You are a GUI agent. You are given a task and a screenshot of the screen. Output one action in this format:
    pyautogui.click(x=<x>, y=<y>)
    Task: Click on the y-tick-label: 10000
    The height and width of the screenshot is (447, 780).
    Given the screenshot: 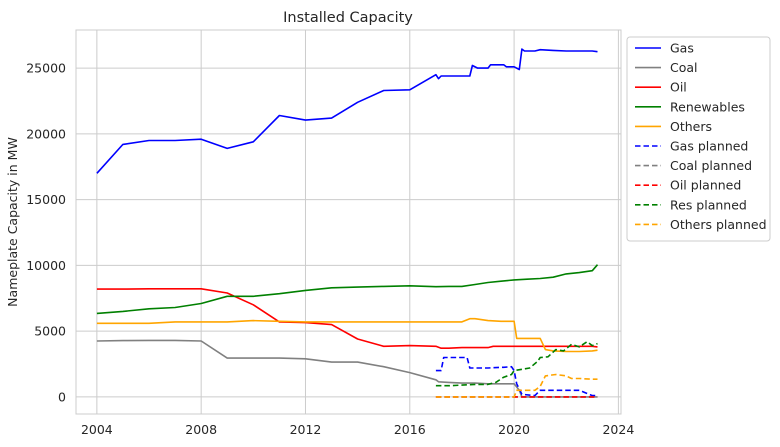 What is the action you would take?
    pyautogui.click(x=46, y=265)
    